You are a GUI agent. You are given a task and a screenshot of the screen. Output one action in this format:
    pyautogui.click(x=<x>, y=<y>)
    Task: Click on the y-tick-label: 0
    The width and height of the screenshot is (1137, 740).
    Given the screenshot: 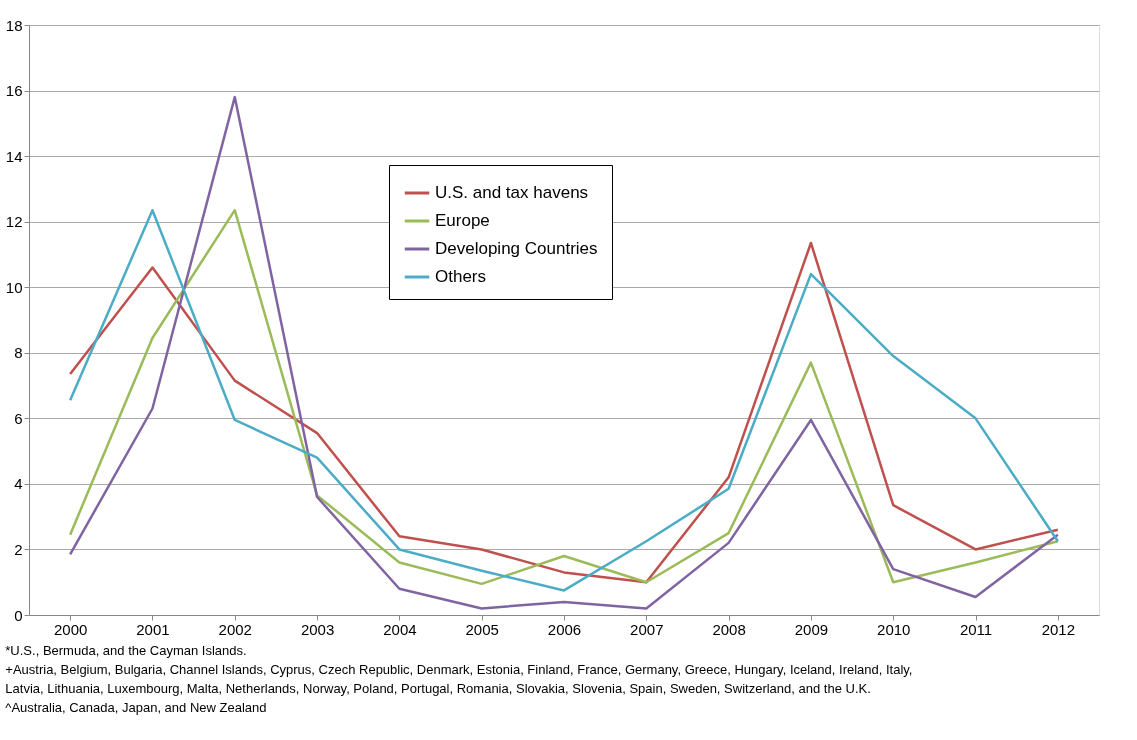 What is the action you would take?
    pyautogui.click(x=18, y=615)
    